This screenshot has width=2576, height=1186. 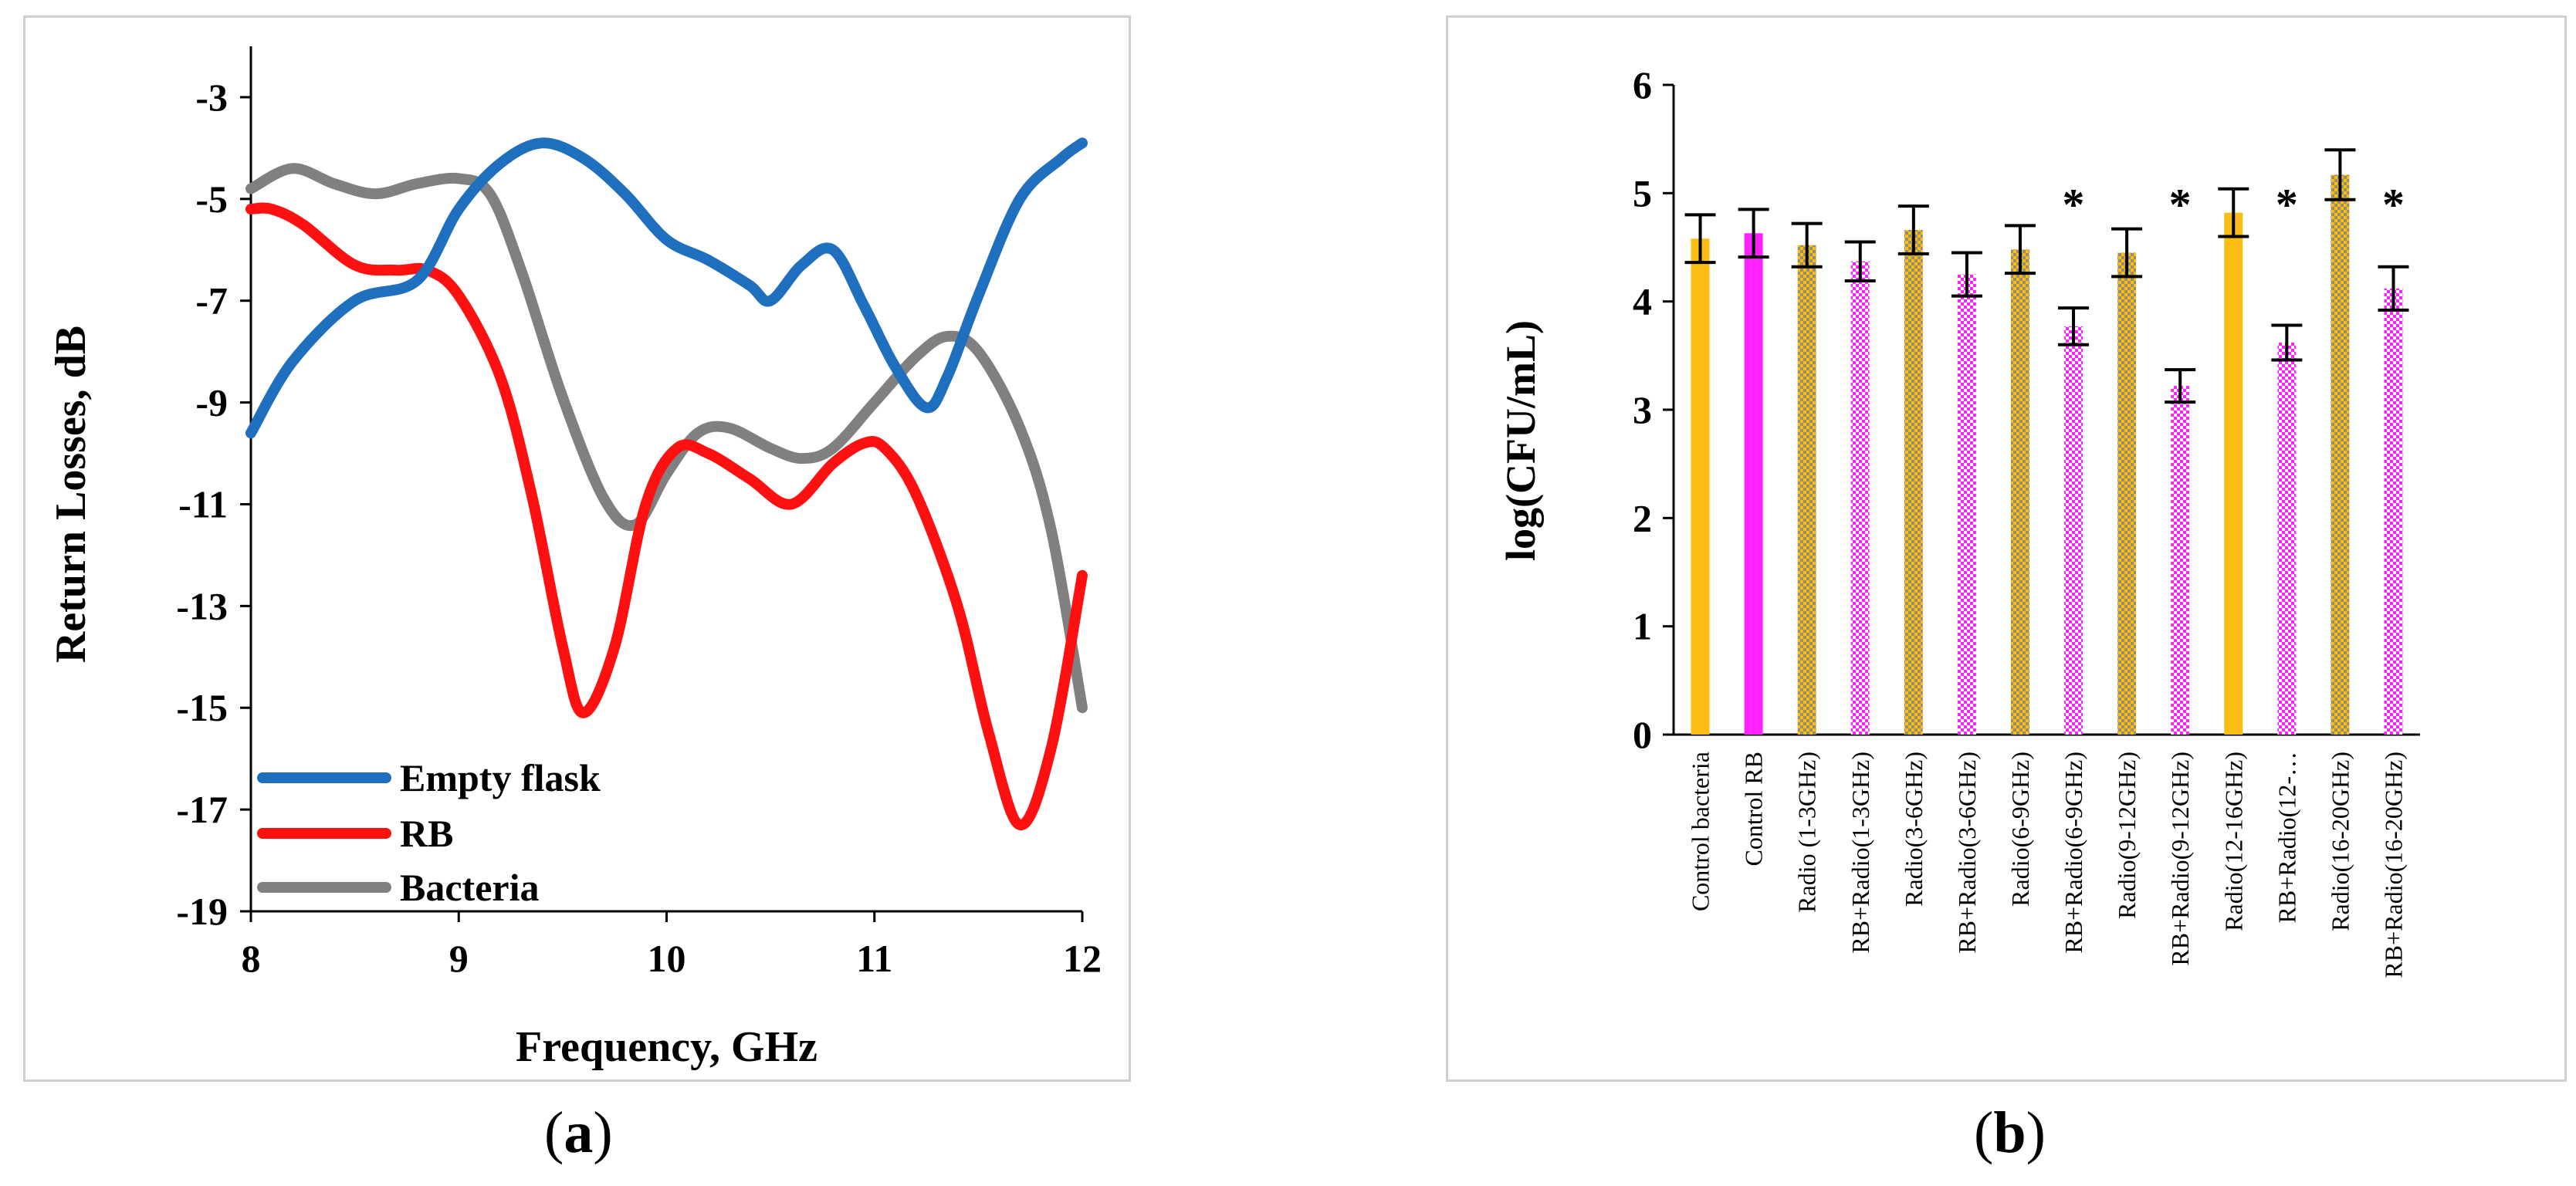 What do you see at coordinates (251, 958) in the screenshot?
I see `x-tick-label: 8` at bounding box center [251, 958].